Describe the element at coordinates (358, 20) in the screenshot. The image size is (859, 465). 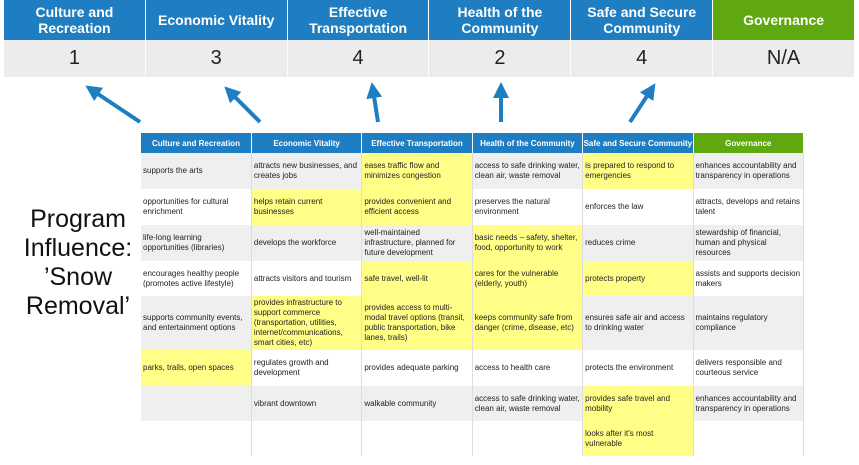
I see `summary-header: Effective Transportation` at that location.